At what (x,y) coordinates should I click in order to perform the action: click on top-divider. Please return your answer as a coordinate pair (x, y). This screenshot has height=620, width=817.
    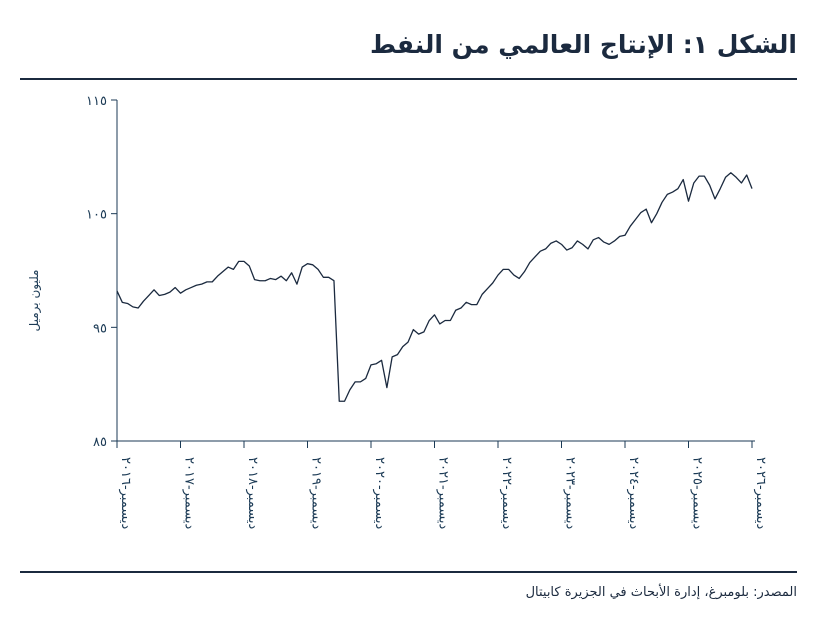
    Looking at the image, I should click on (408, 79).